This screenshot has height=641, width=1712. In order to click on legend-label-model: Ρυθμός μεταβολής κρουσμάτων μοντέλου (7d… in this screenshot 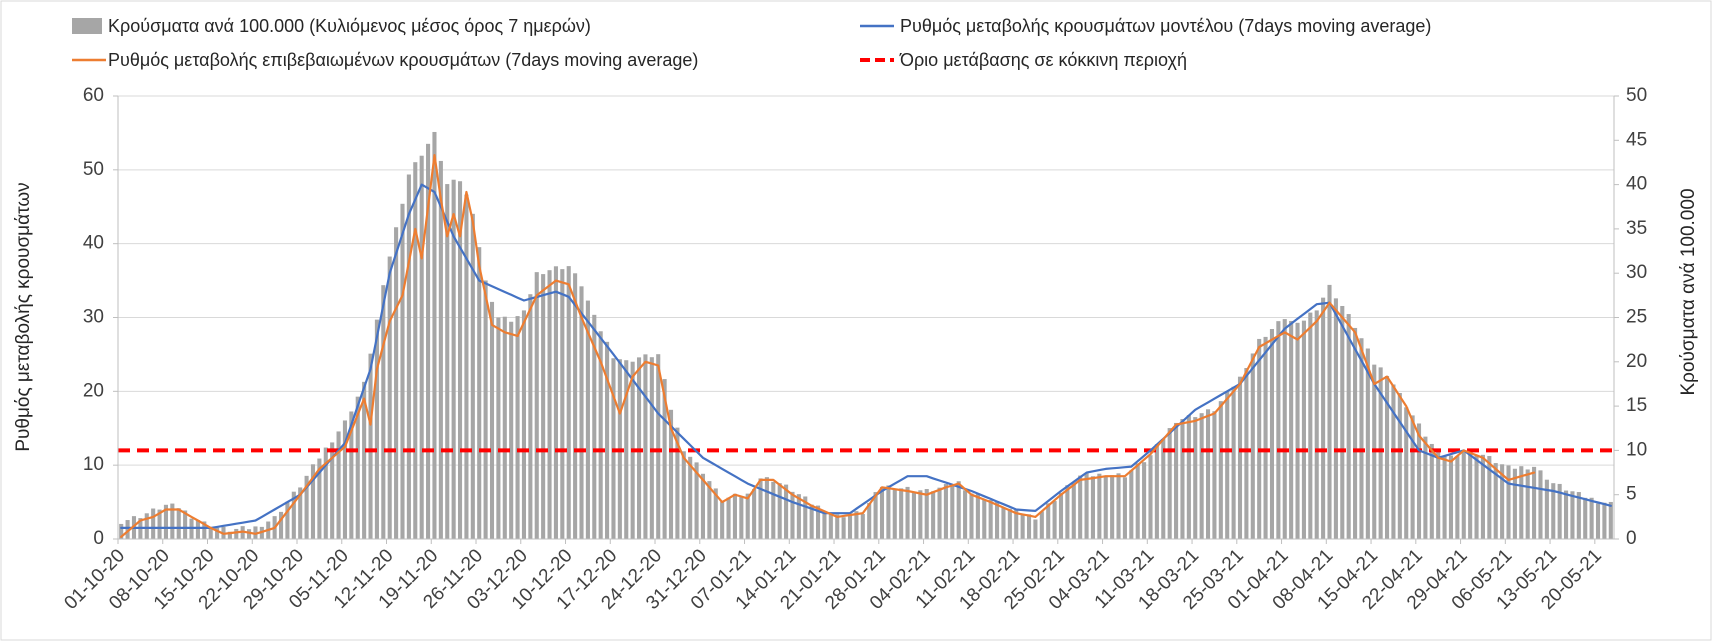, I will do `click(1165, 26)`.